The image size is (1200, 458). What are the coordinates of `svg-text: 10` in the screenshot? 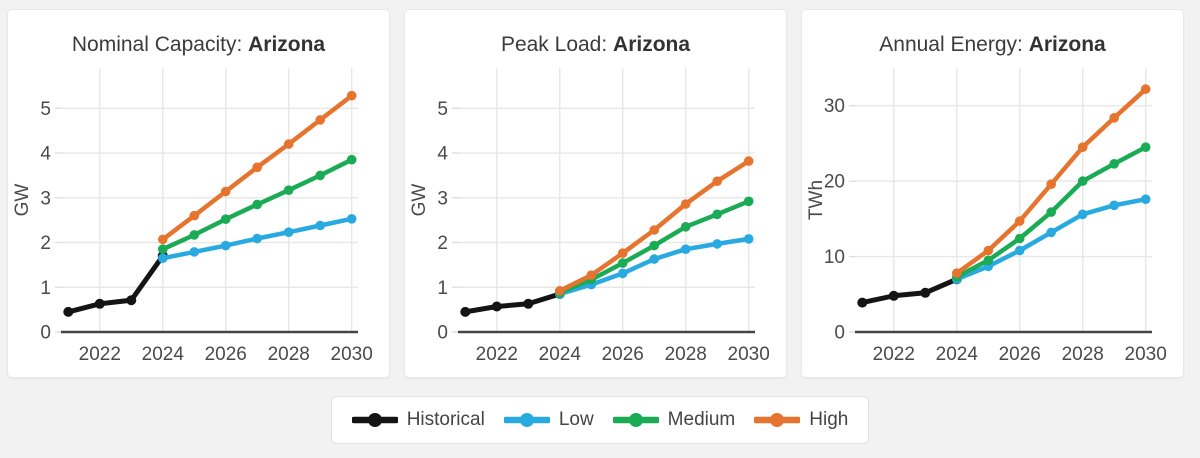 It's located at (834, 257).